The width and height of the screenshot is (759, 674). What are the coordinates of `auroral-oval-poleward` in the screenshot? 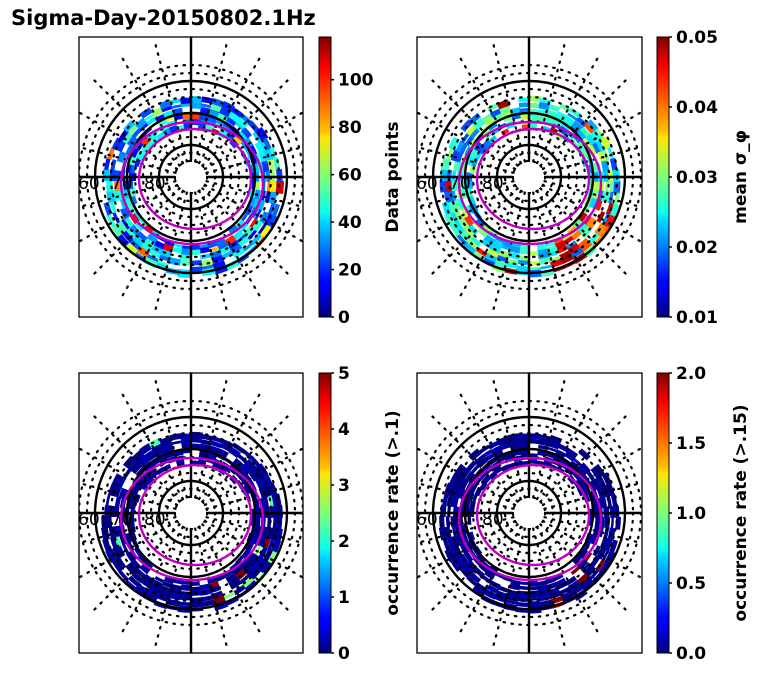 It's located at (533, 179).